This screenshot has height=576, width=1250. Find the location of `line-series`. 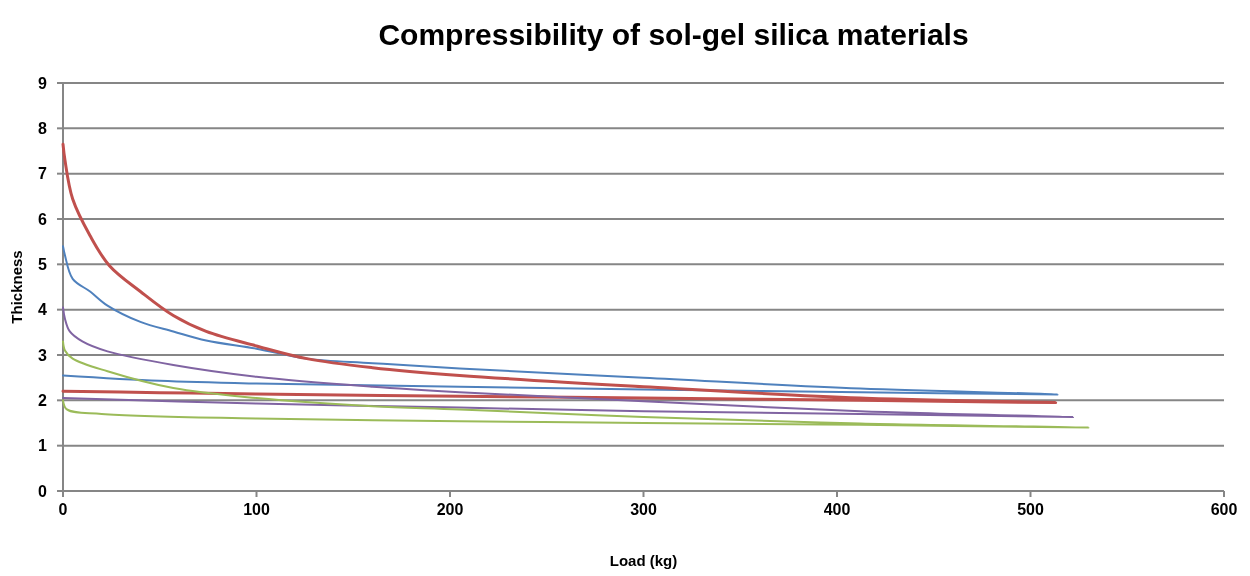

line-series is located at coordinates (576, 384).